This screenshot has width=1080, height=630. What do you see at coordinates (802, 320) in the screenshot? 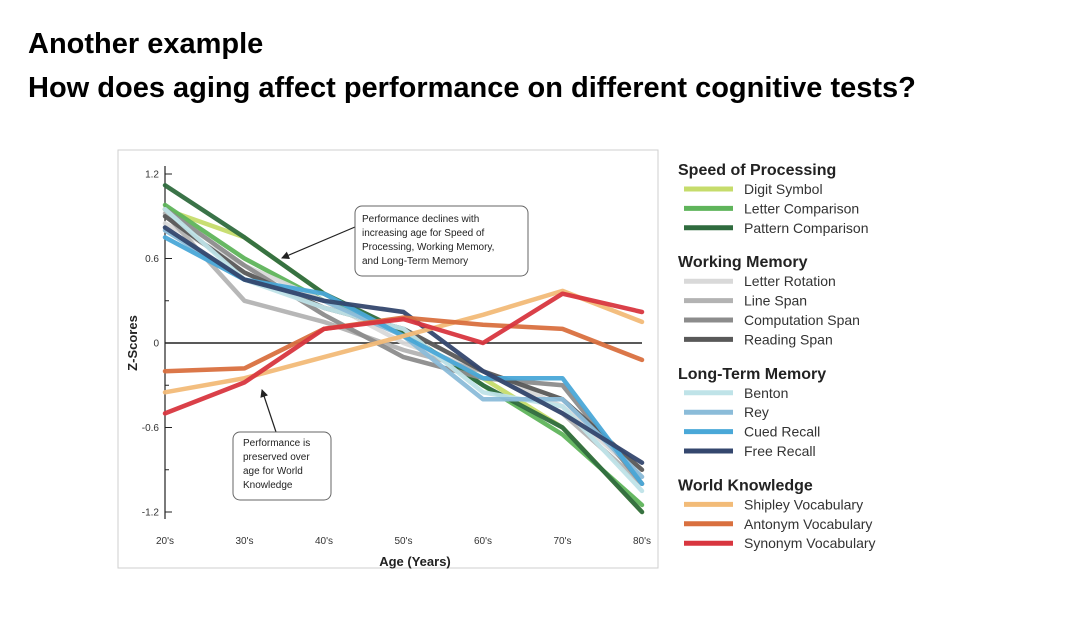
I see `legend-item-label: Computation Span` at bounding box center [802, 320].